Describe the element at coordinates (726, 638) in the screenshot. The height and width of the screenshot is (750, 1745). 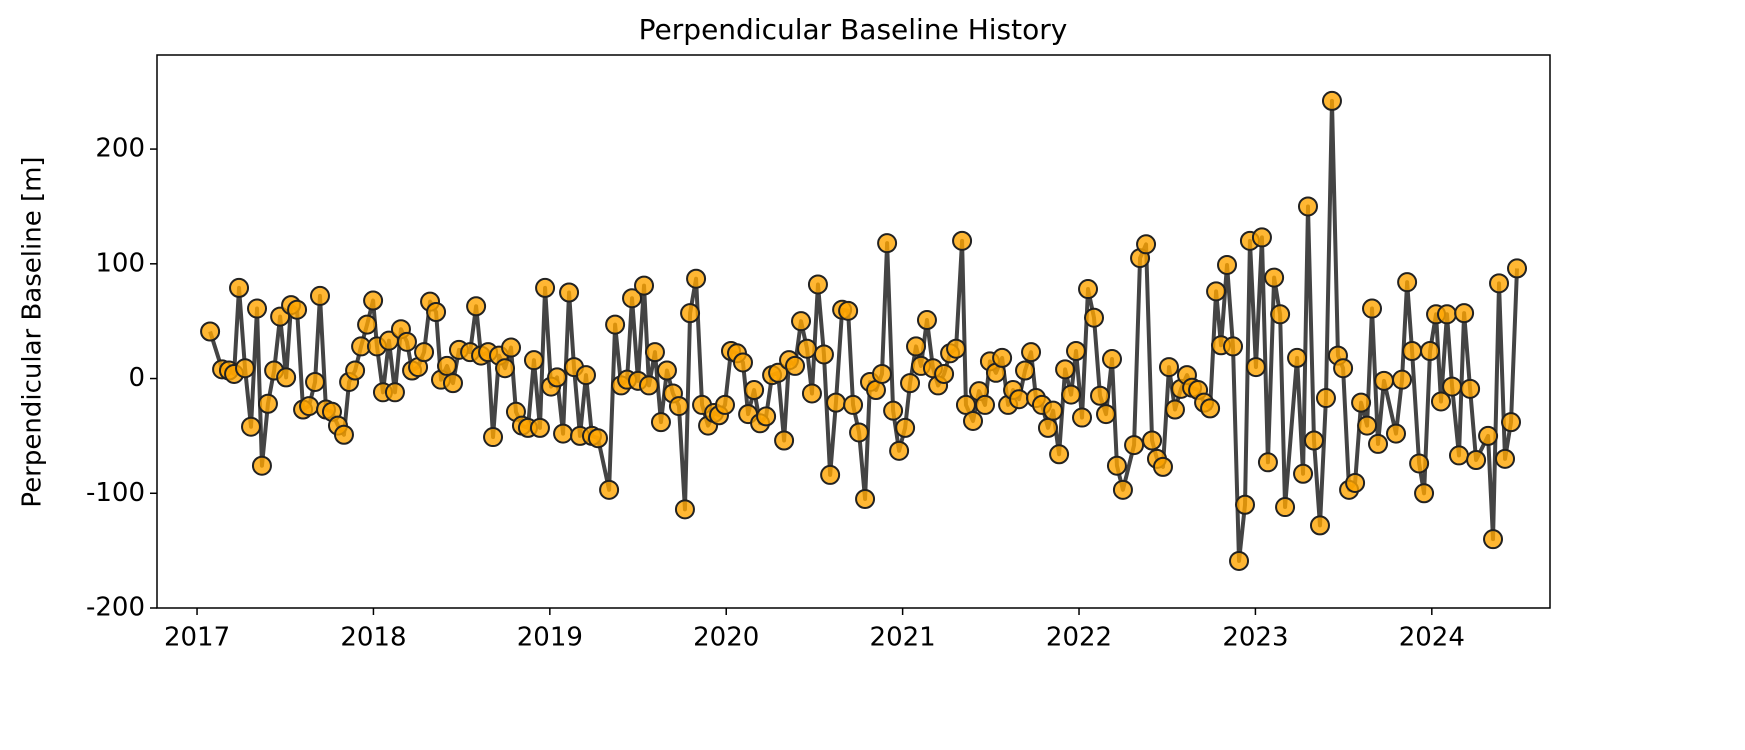
I see `x-tick-label: 2020` at that location.